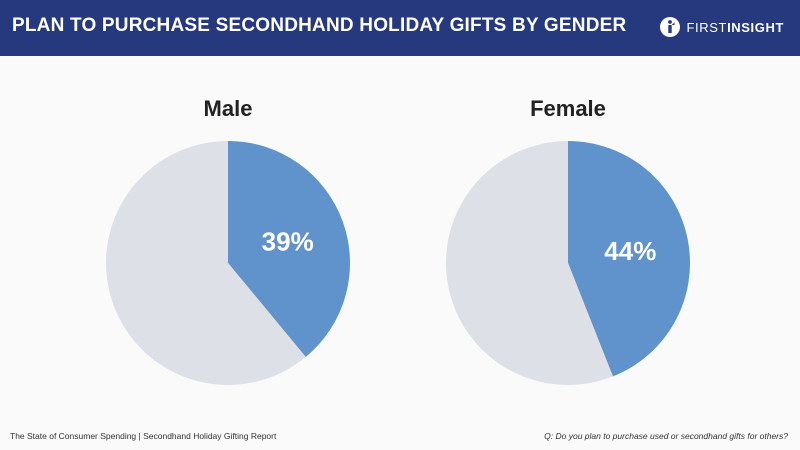 Image resolution: width=800 pixels, height=450 pixels. What do you see at coordinates (630, 251) in the screenshot?
I see `female-pie-data-label: 44%` at bounding box center [630, 251].